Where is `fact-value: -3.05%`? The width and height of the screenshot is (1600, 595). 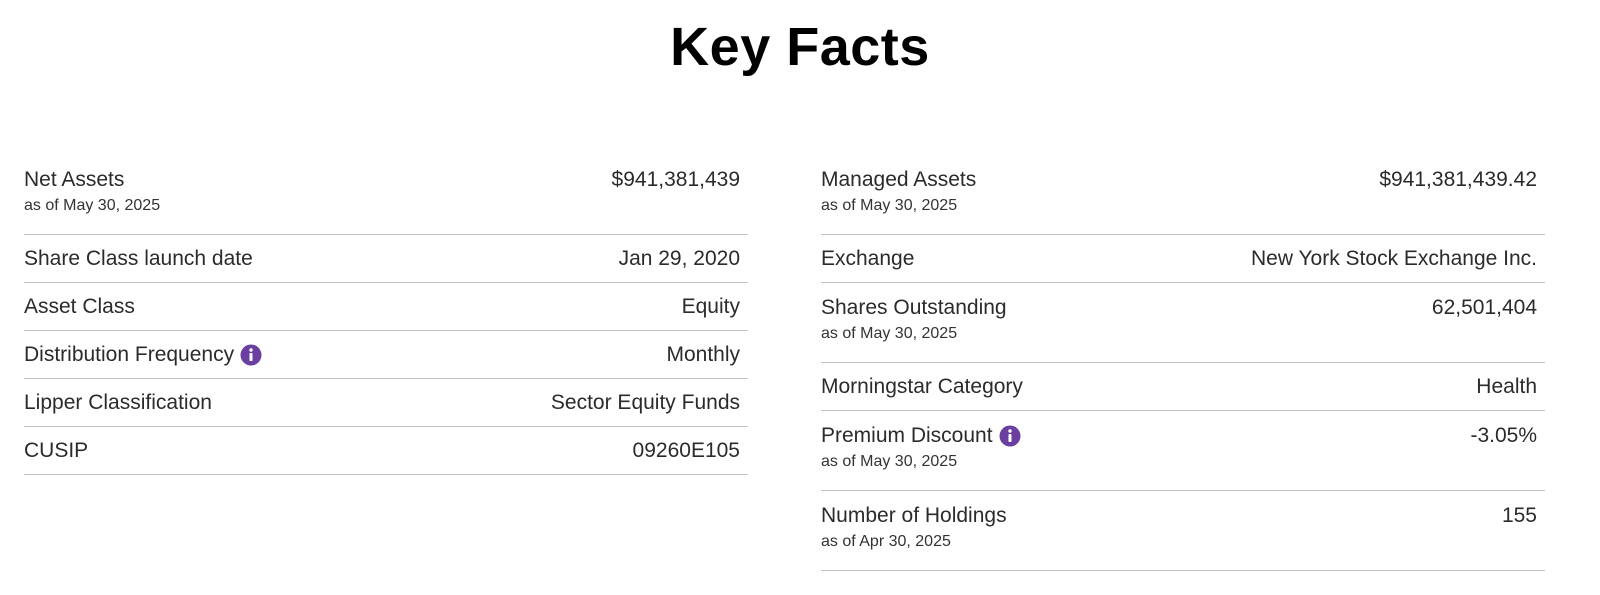 fact-value: -3.05% is located at coordinates (1503, 435).